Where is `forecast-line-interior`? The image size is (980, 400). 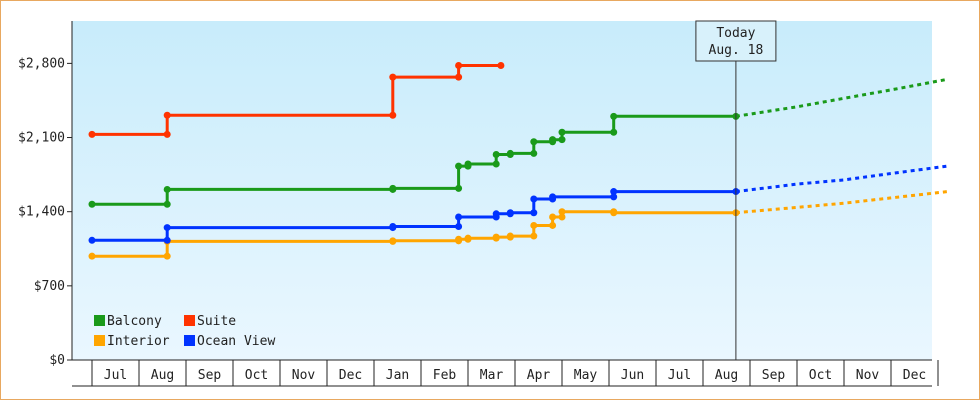
forecast-line-interior is located at coordinates (841, 202).